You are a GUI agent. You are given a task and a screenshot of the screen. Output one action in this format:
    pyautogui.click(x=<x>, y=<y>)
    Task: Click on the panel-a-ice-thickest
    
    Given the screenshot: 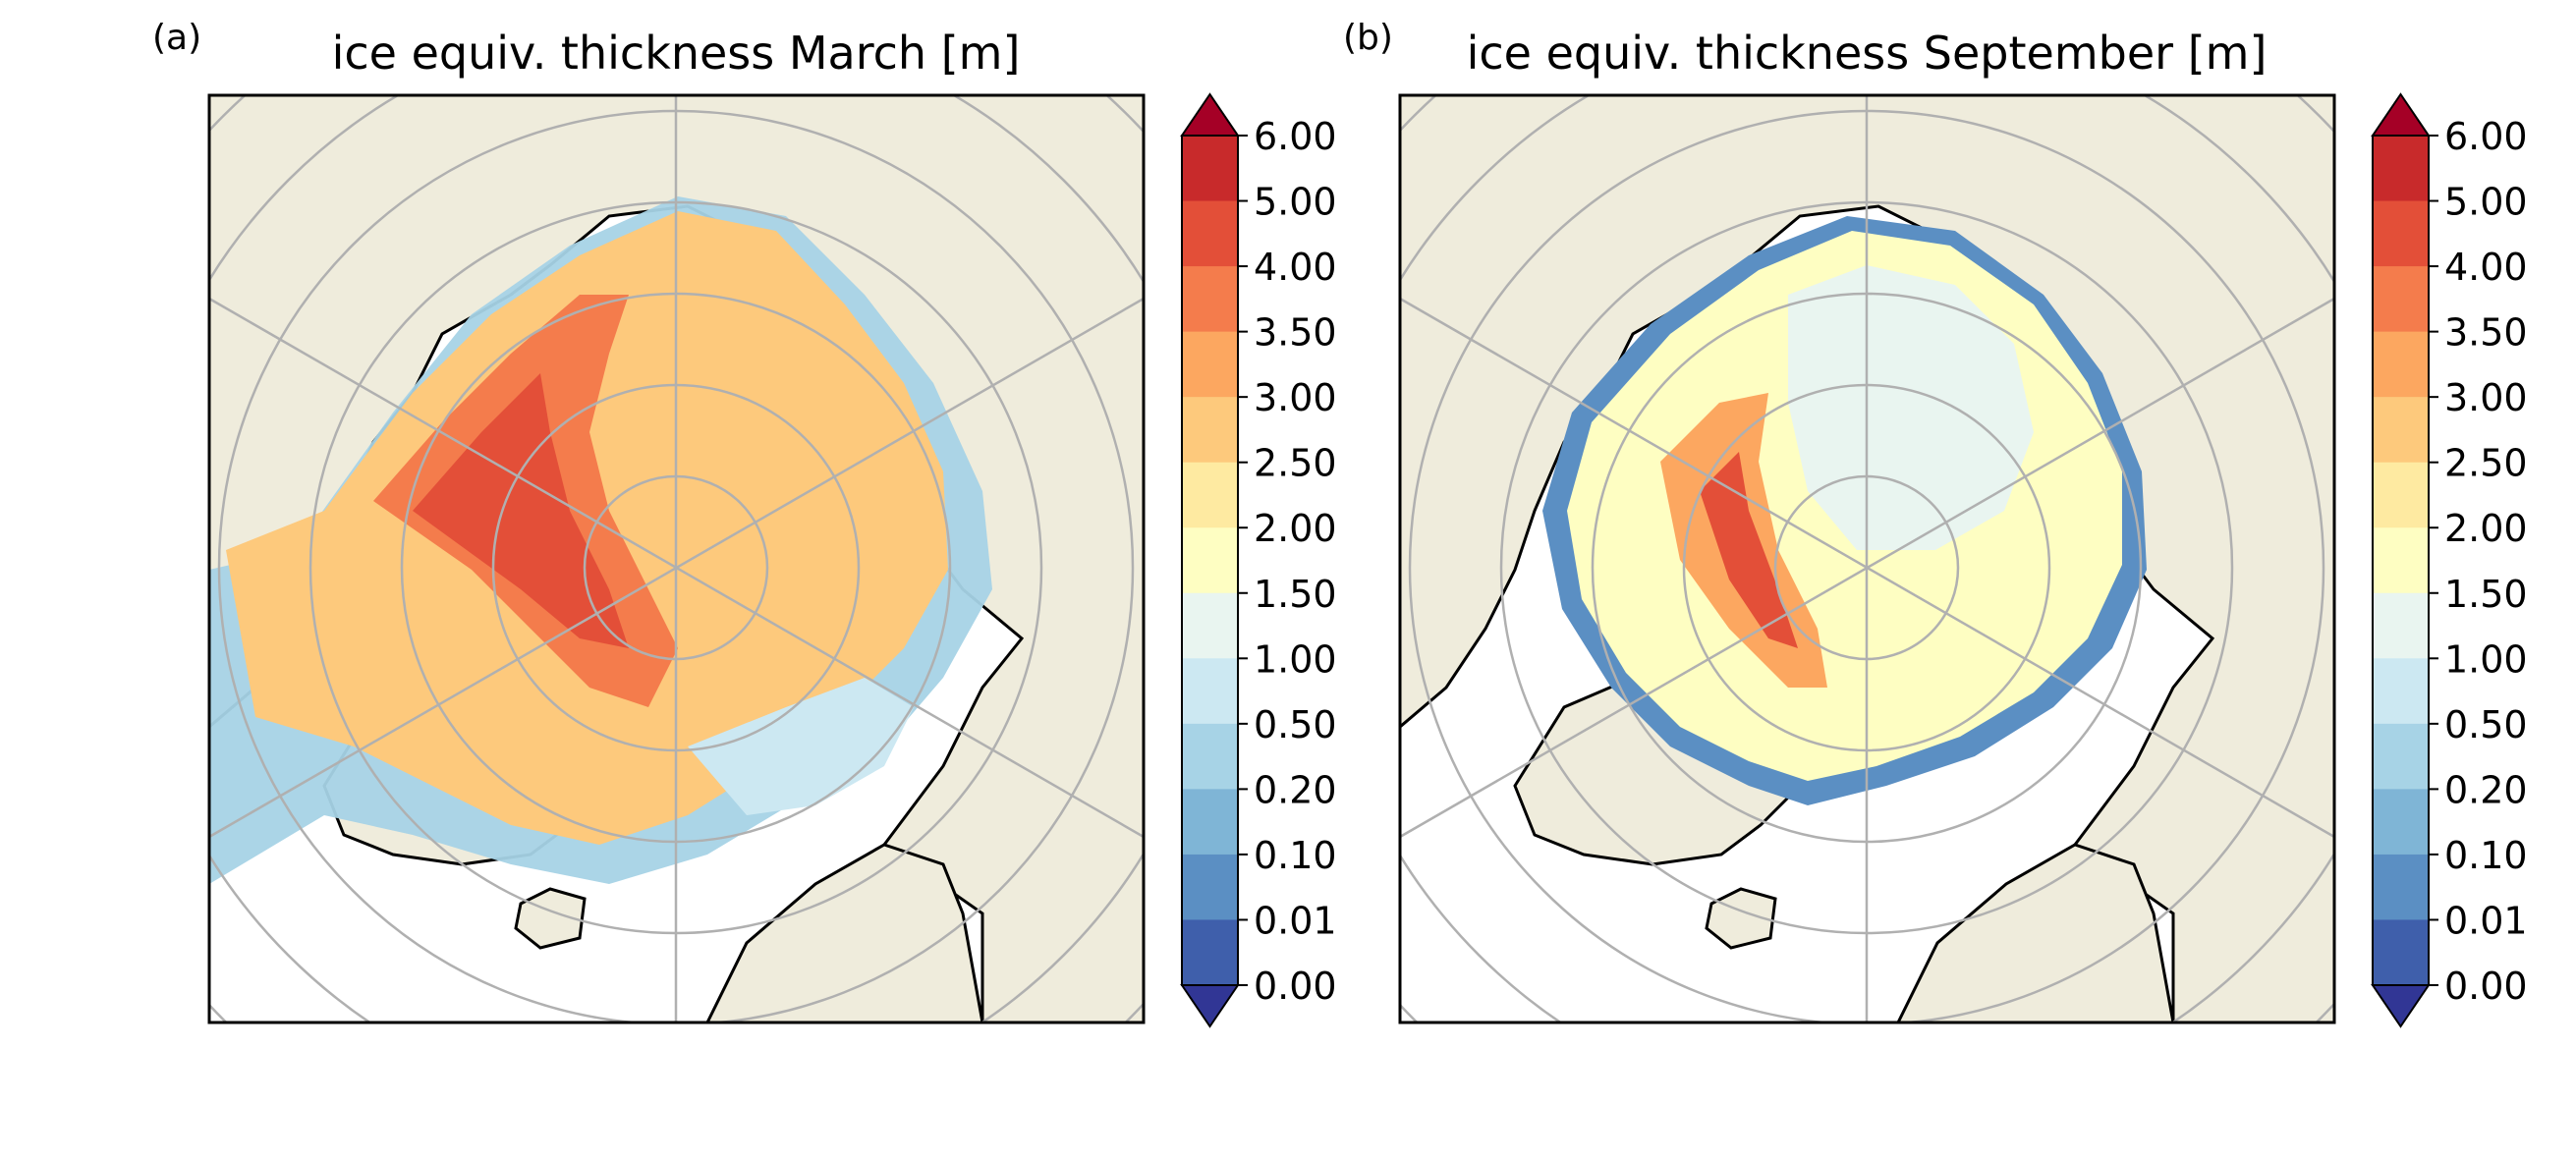 What is the action you would take?
    pyautogui.click(x=521, y=510)
    